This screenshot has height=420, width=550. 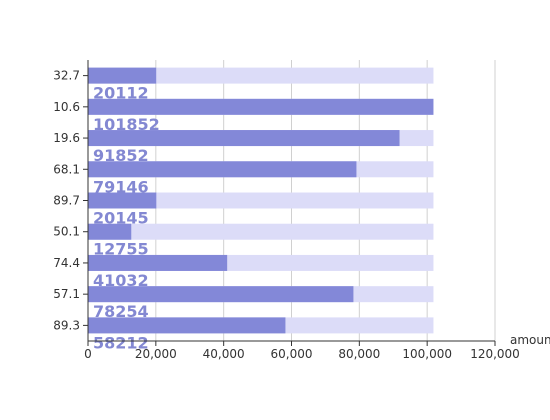 I want to click on y-tick-label: 74.4, so click(x=66, y=263).